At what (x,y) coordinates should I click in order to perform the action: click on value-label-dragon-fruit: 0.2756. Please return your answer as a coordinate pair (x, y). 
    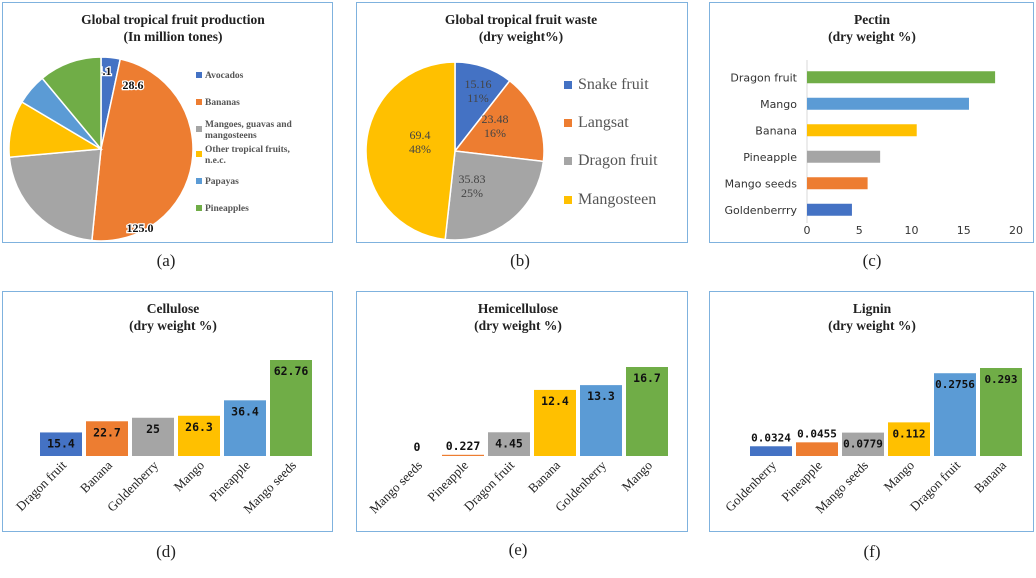
    Looking at the image, I should click on (955, 384).